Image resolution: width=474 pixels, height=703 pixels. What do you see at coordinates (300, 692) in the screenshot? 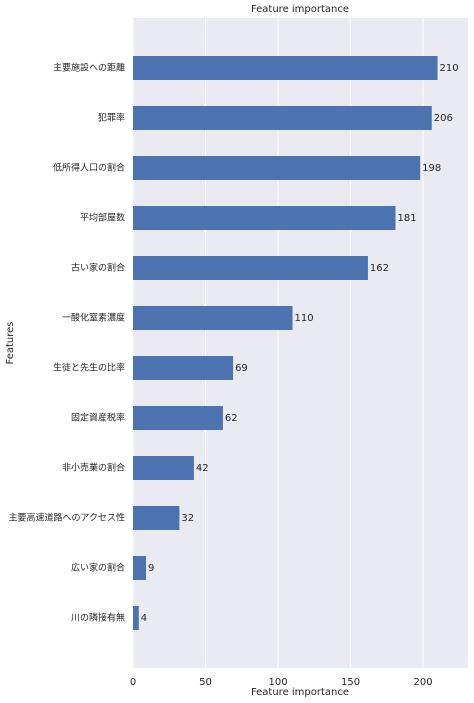
I see `x-axis-label: Feature importance` at bounding box center [300, 692].